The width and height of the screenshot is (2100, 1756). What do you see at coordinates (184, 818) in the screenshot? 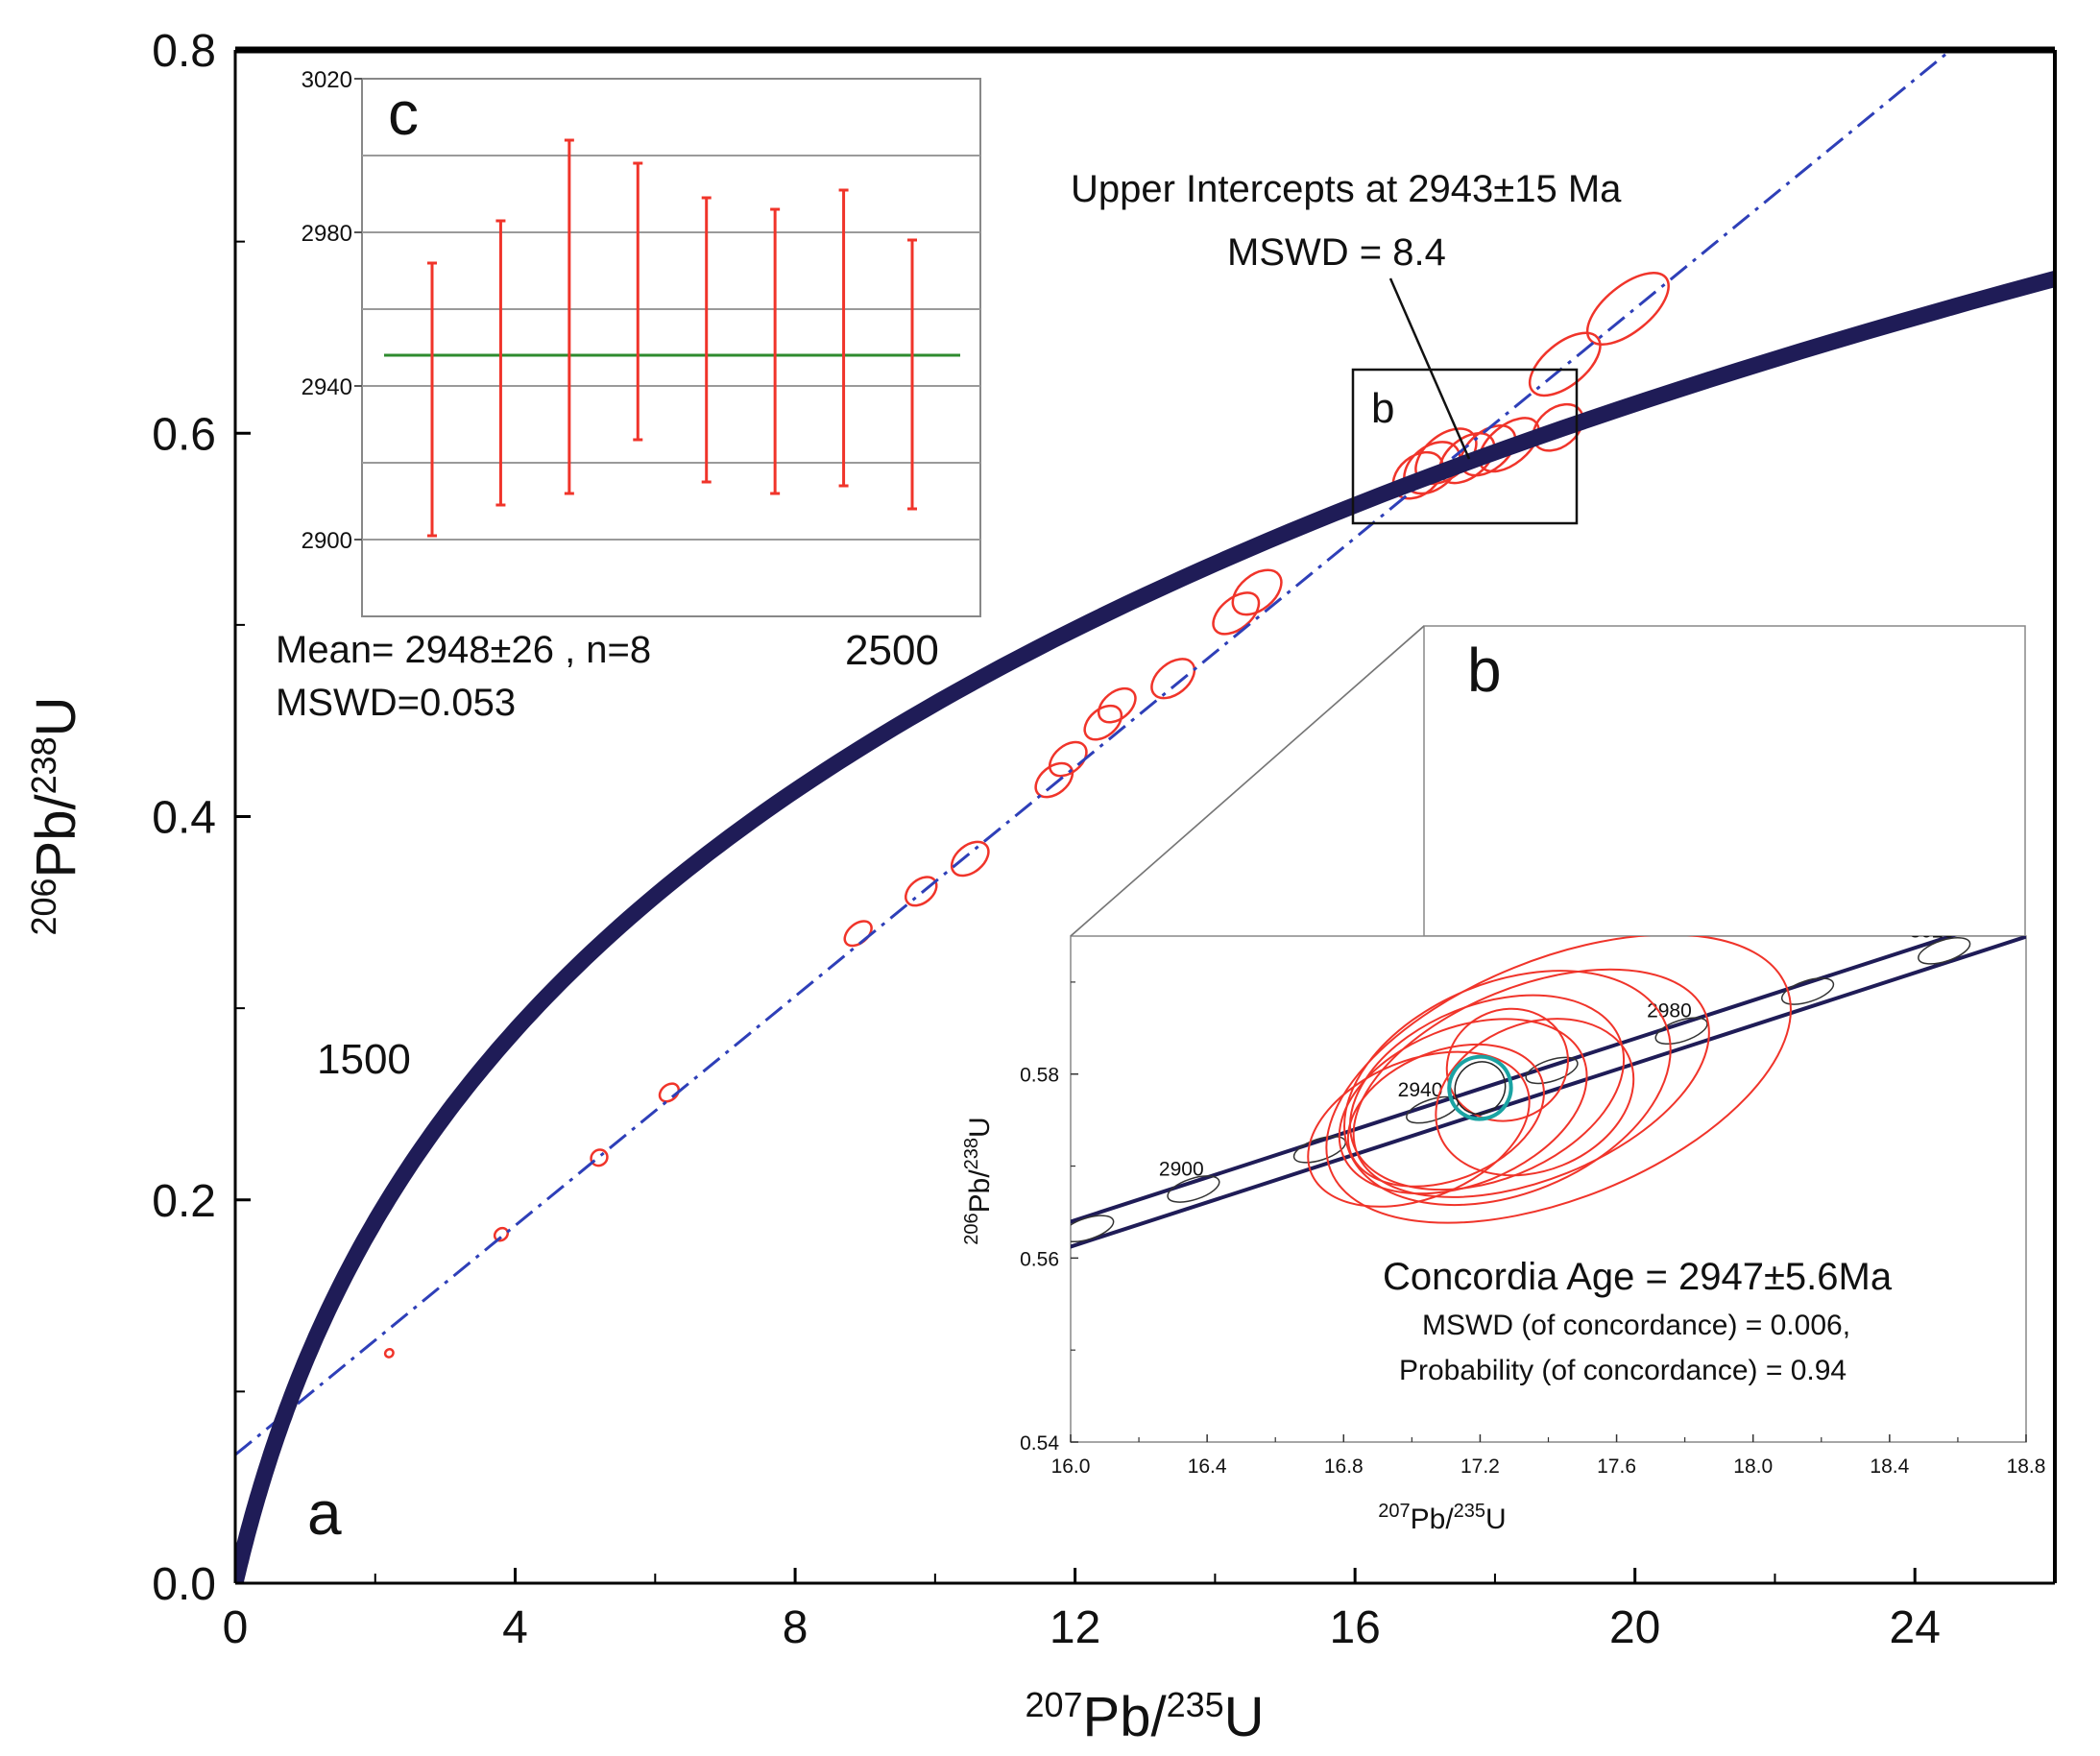
I see `y-tick-label: 0.4` at bounding box center [184, 818].